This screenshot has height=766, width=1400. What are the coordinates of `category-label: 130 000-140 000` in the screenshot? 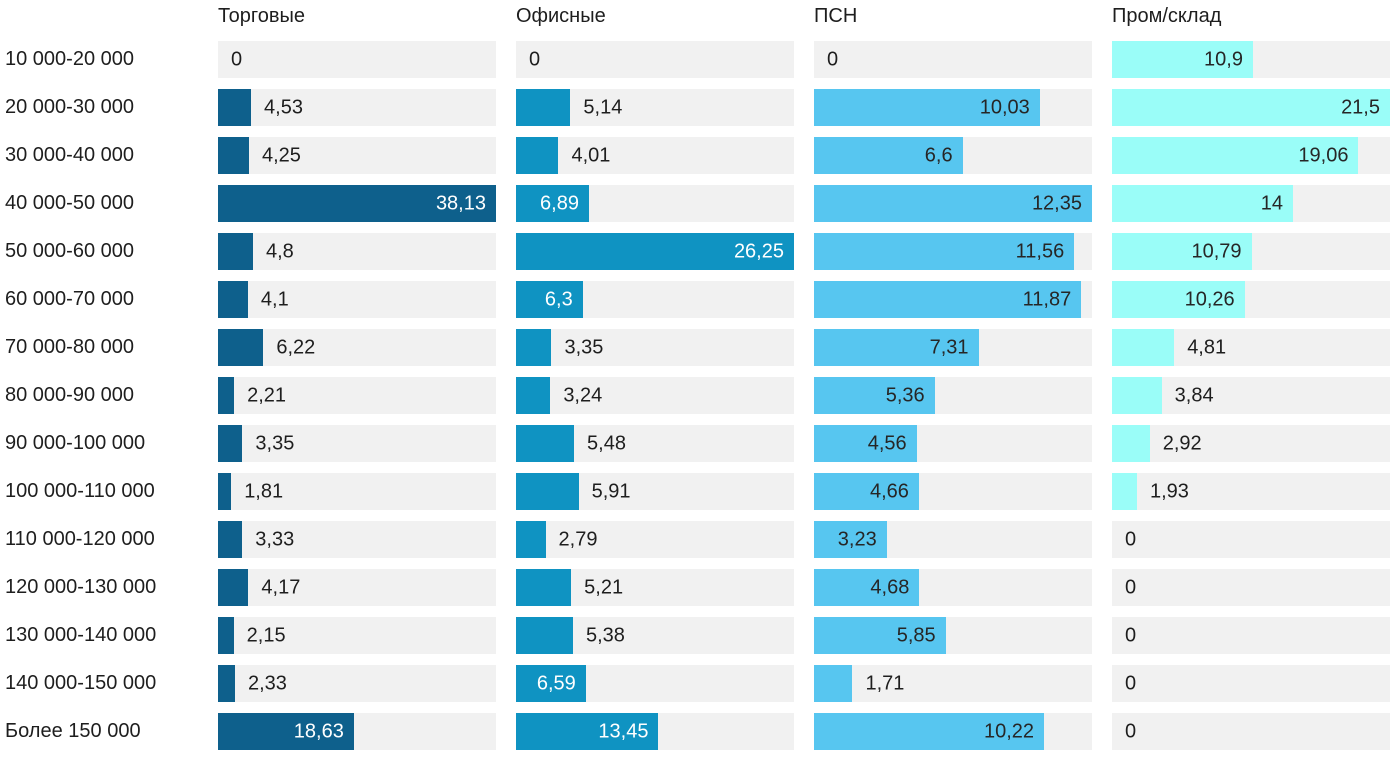 It's located at (81, 635).